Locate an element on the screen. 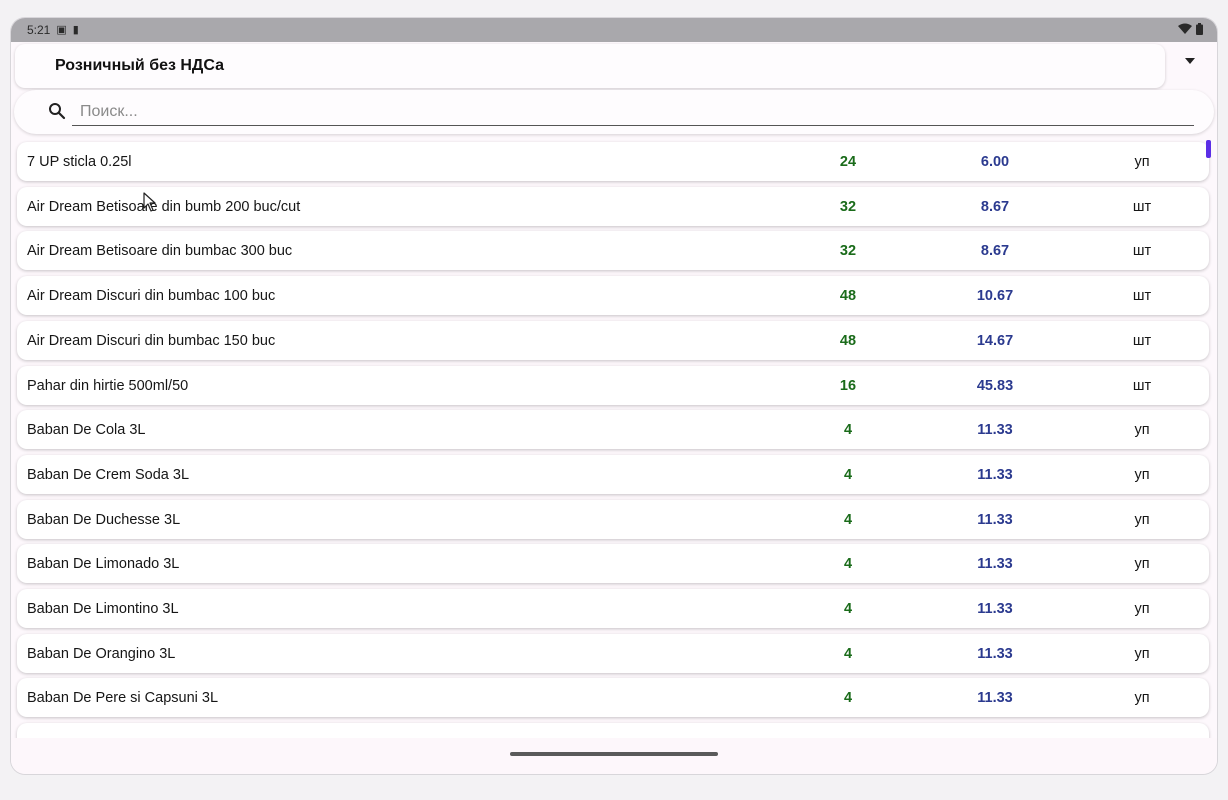 This screenshot has width=1228, height=800. product-name: Baban De Orangino 3L is located at coordinates (101, 653).